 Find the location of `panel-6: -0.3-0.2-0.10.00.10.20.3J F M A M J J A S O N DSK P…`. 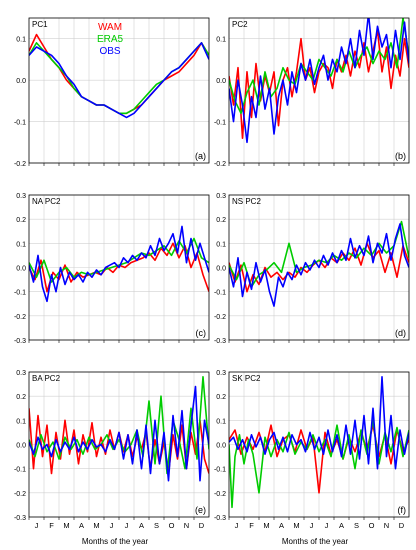

panel-6: -0.3-0.2-0.10.00.10.20.3J F M A M J J A S O N DSK P… is located at coordinates (312, 450).